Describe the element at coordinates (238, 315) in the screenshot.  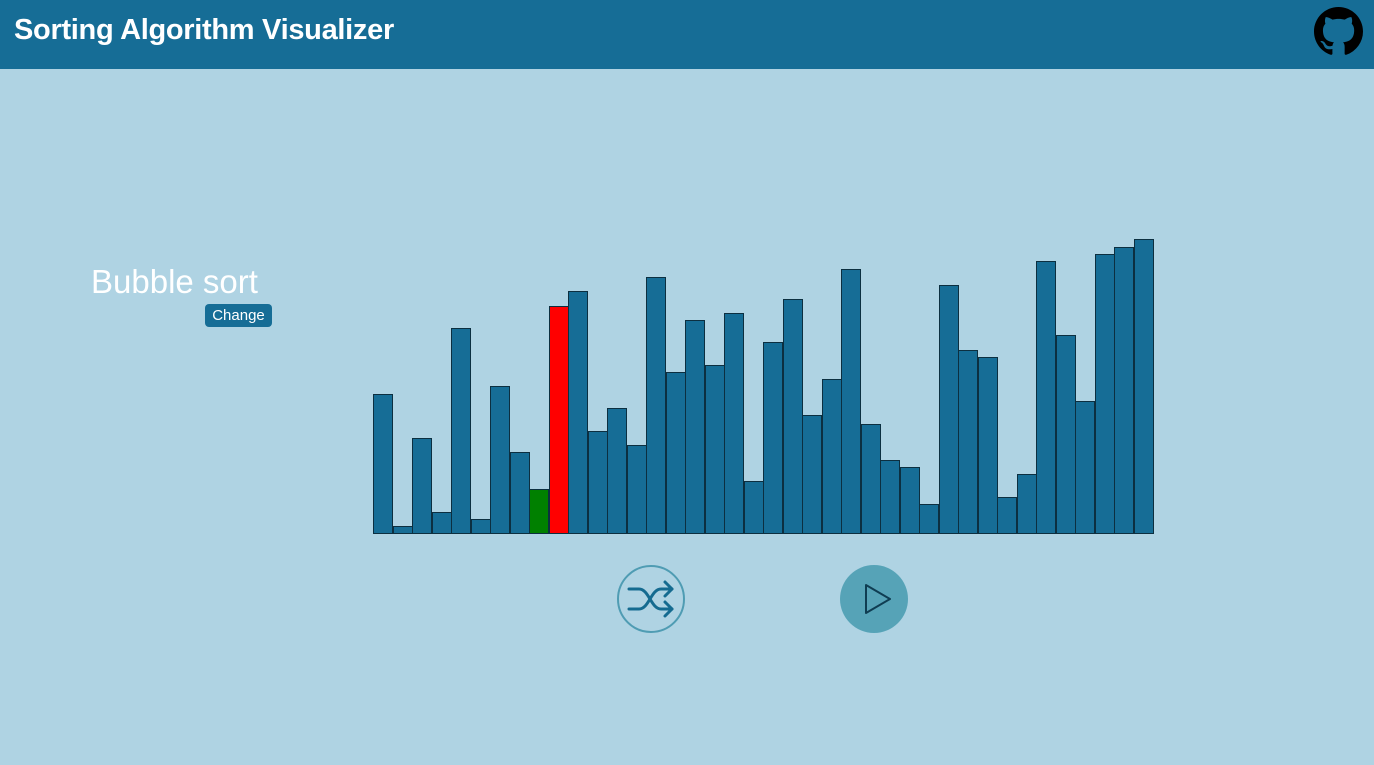
I see `change-algorithm-button: Change` at that location.